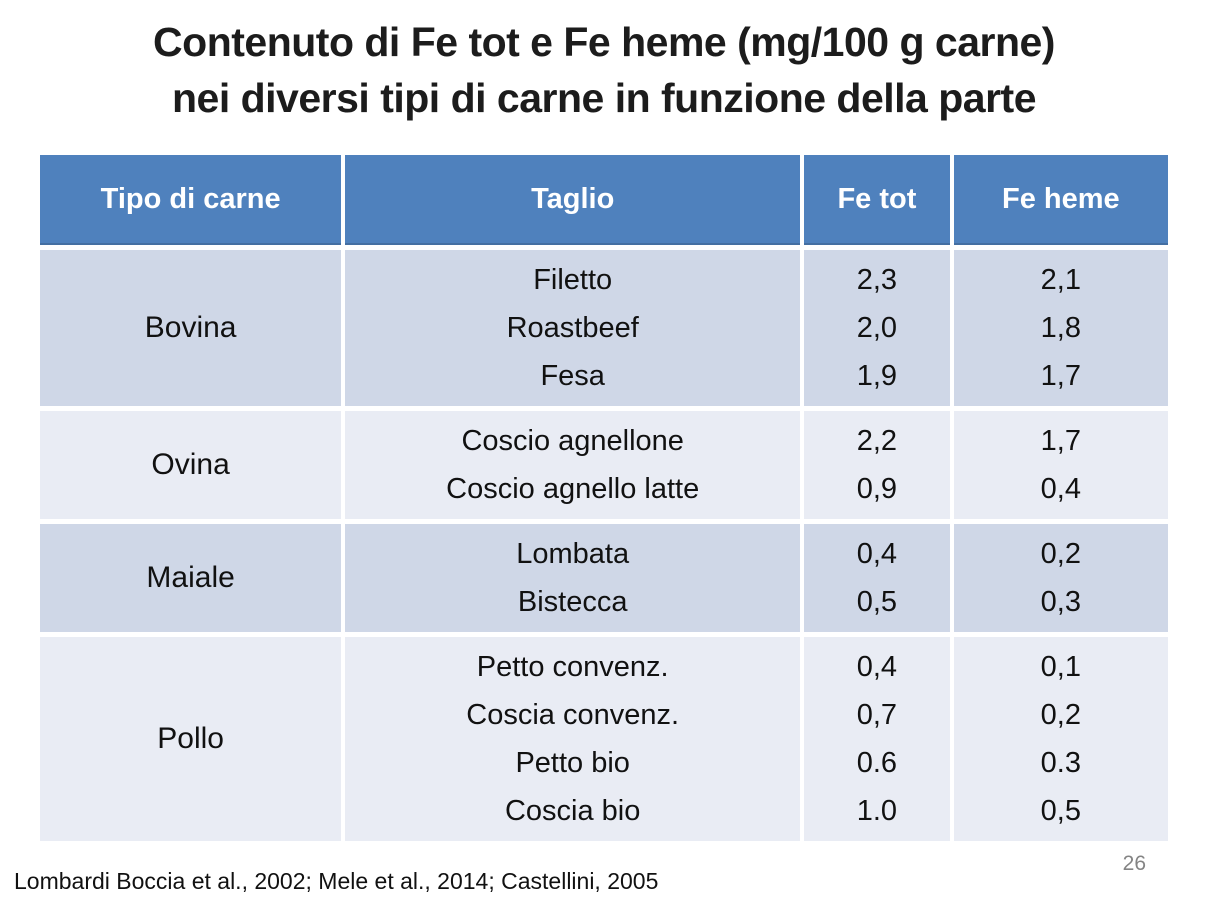  What do you see at coordinates (573, 715) in the screenshot?
I see `cut-line: Coscia convenz.` at bounding box center [573, 715].